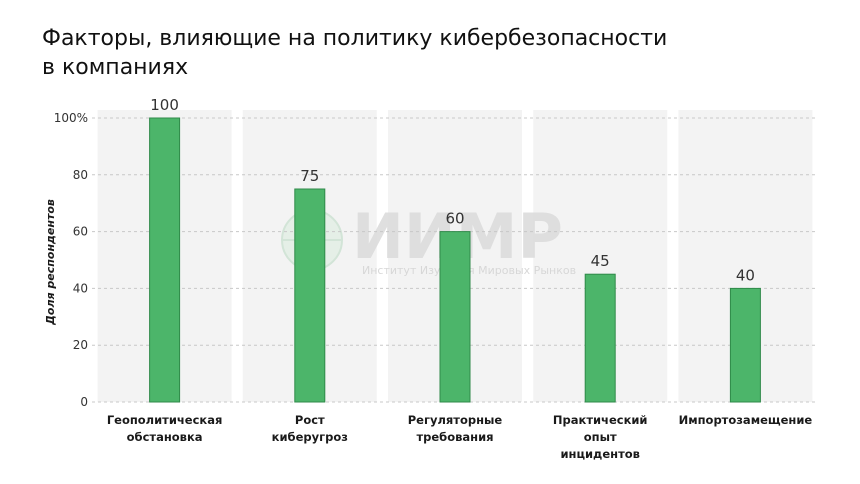 The height and width of the screenshot is (484, 860). Describe the element at coordinates (84, 402) in the screenshot. I see `y-tick-label: 0` at that location.